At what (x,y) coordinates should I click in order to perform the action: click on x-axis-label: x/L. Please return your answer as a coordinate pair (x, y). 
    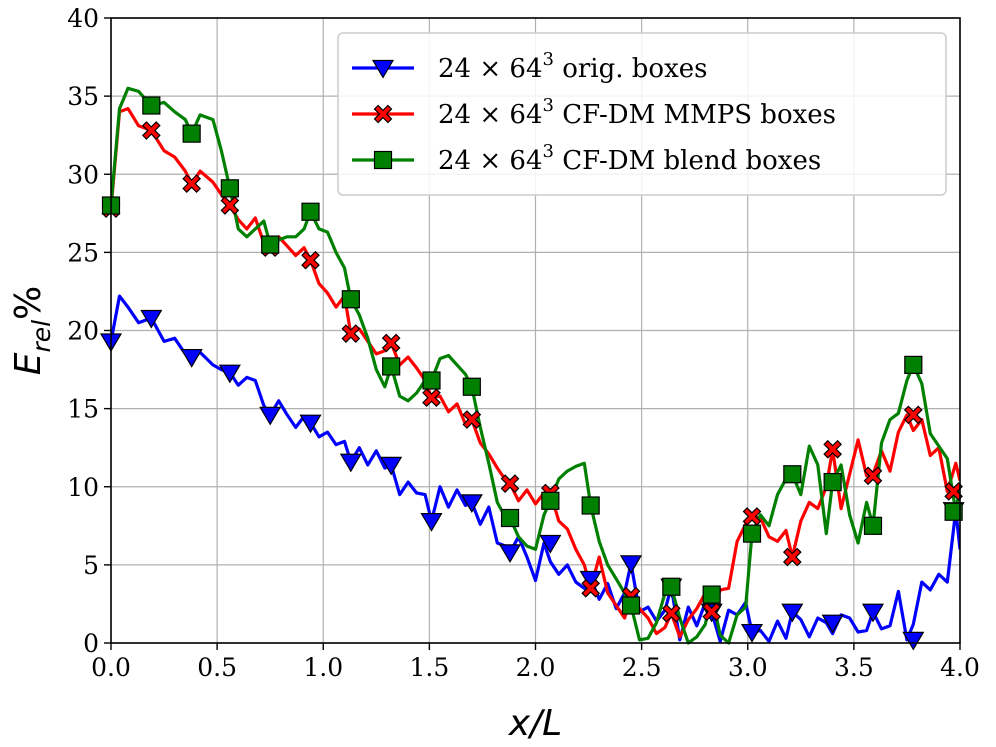
    Looking at the image, I should click on (535, 723).